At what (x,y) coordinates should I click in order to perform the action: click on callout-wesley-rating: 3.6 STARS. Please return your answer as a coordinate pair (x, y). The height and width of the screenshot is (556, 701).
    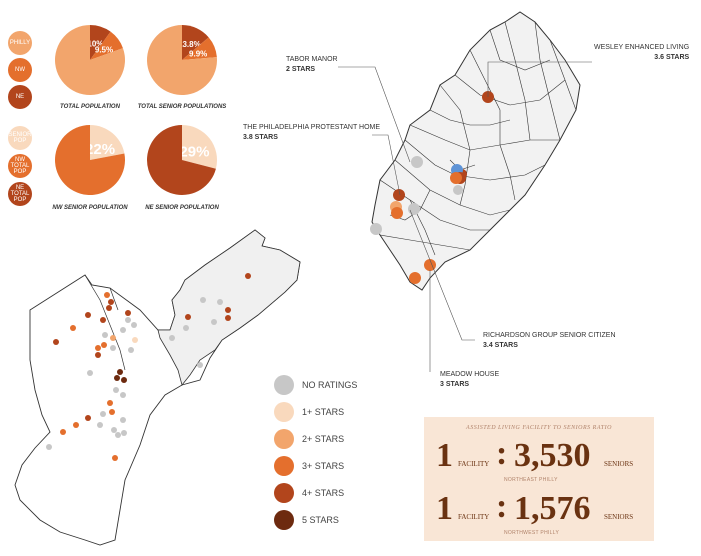
    Looking at the image, I should click on (672, 57).